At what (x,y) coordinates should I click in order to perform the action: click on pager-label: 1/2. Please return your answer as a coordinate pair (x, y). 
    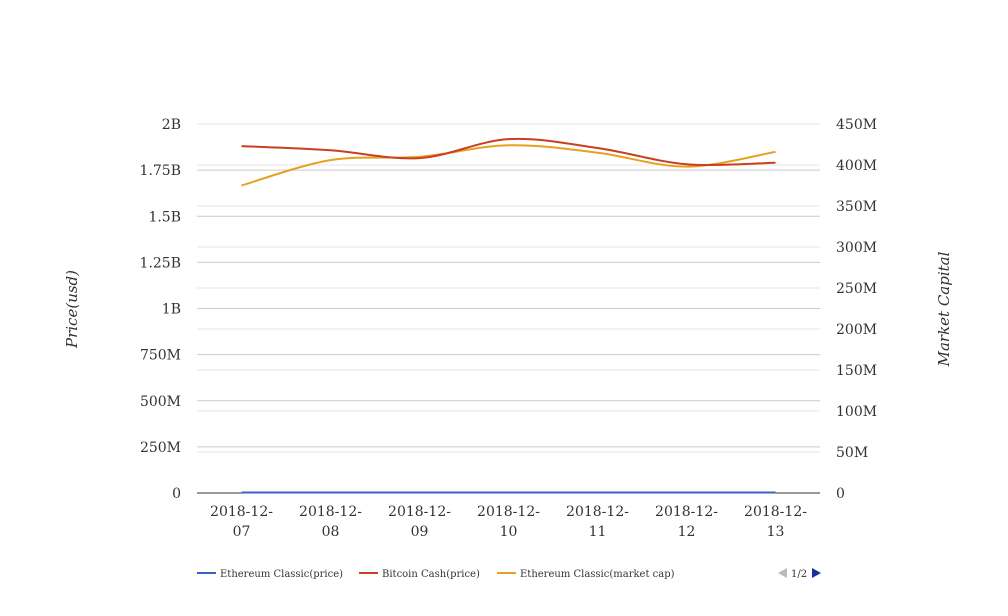
    Looking at the image, I should click on (799, 574).